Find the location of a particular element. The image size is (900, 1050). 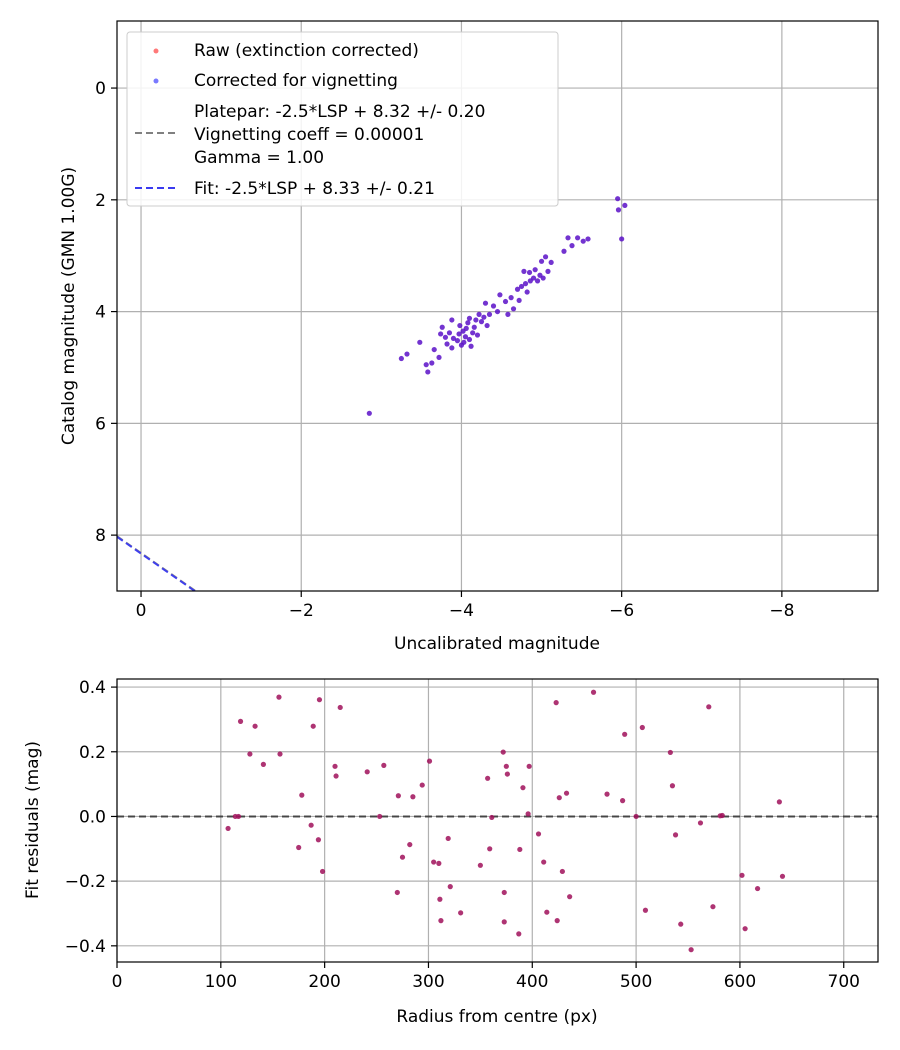

residplot-y-tick-label: 0.4 is located at coordinates (92, 688).